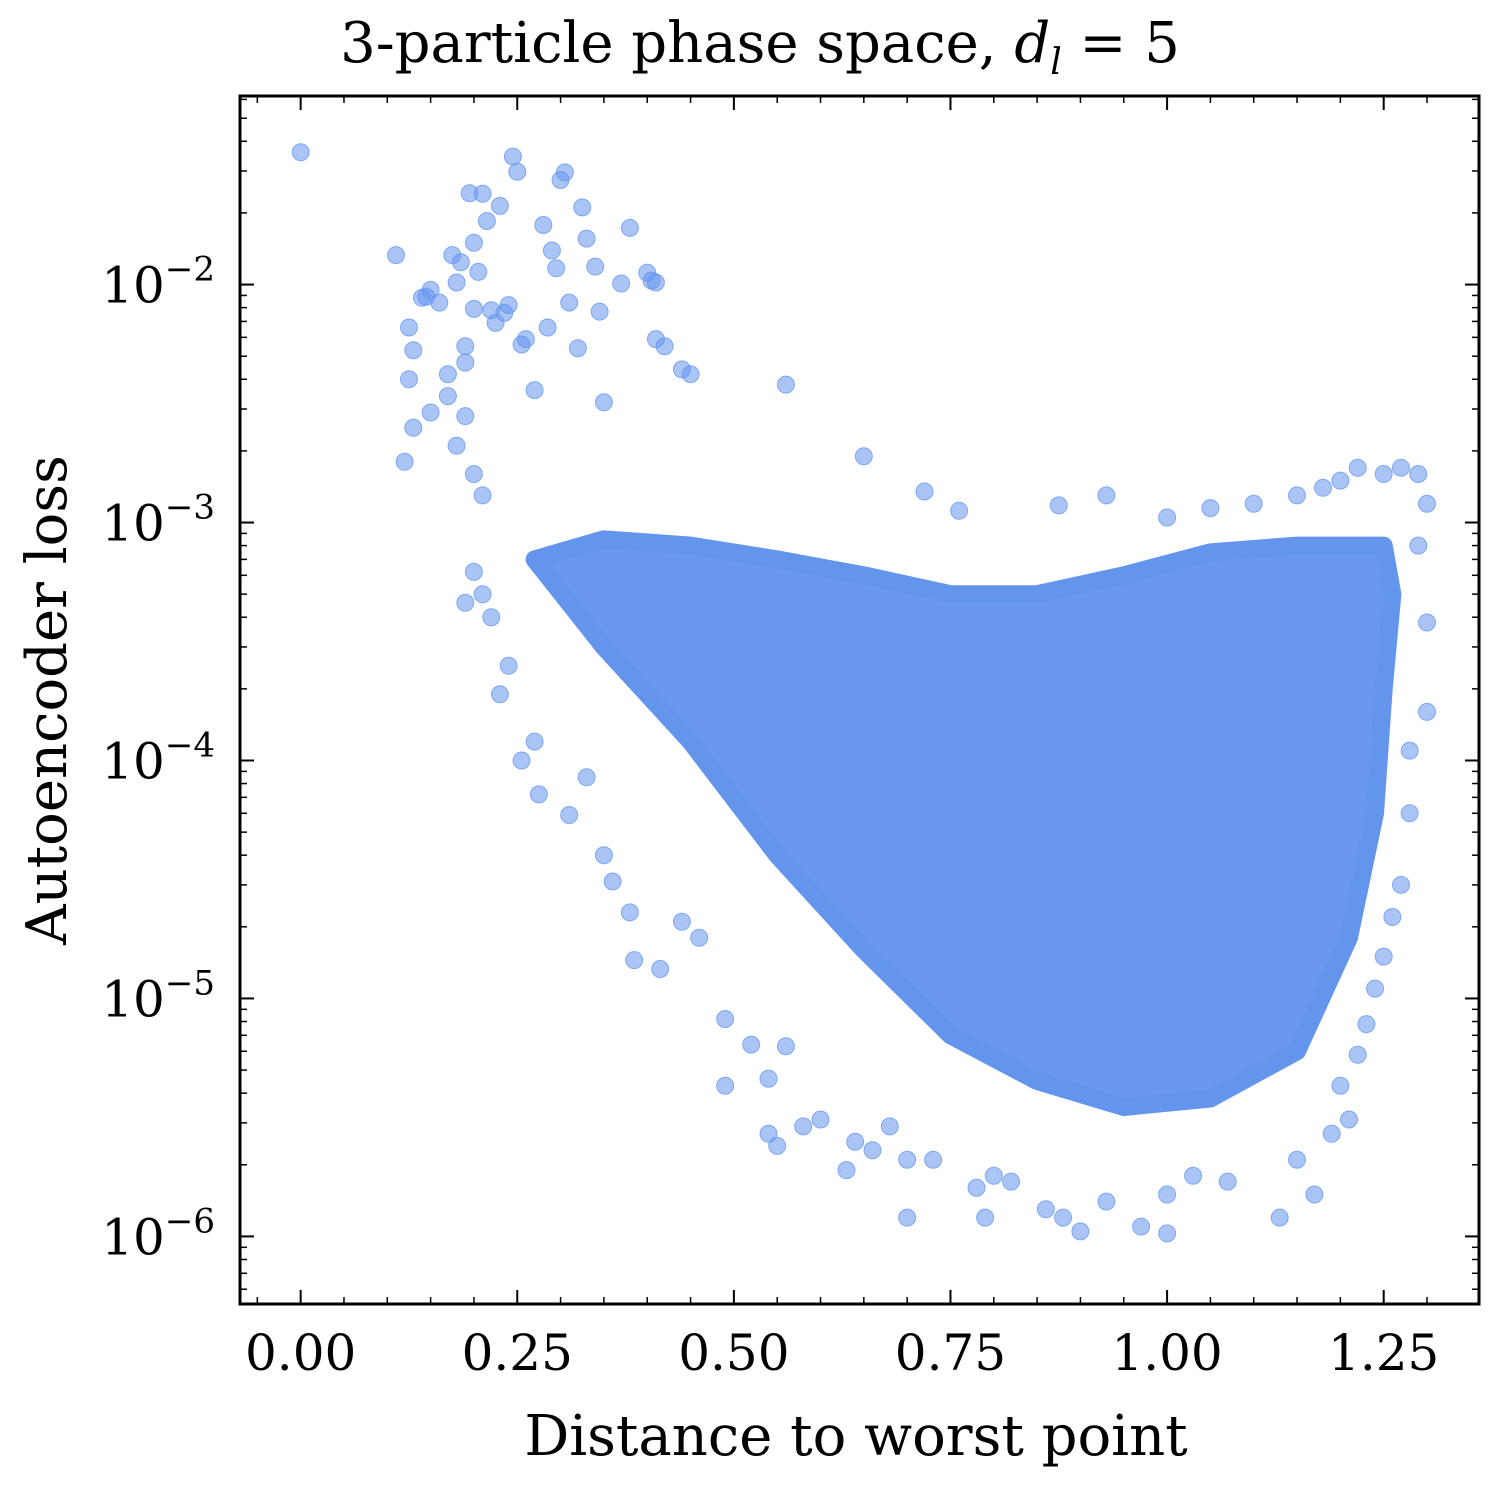 Image resolution: width=1498 pixels, height=1491 pixels. What do you see at coordinates (760, 47) in the screenshot?
I see `chart-title: 3-particle phase space, dl = 5` at bounding box center [760, 47].